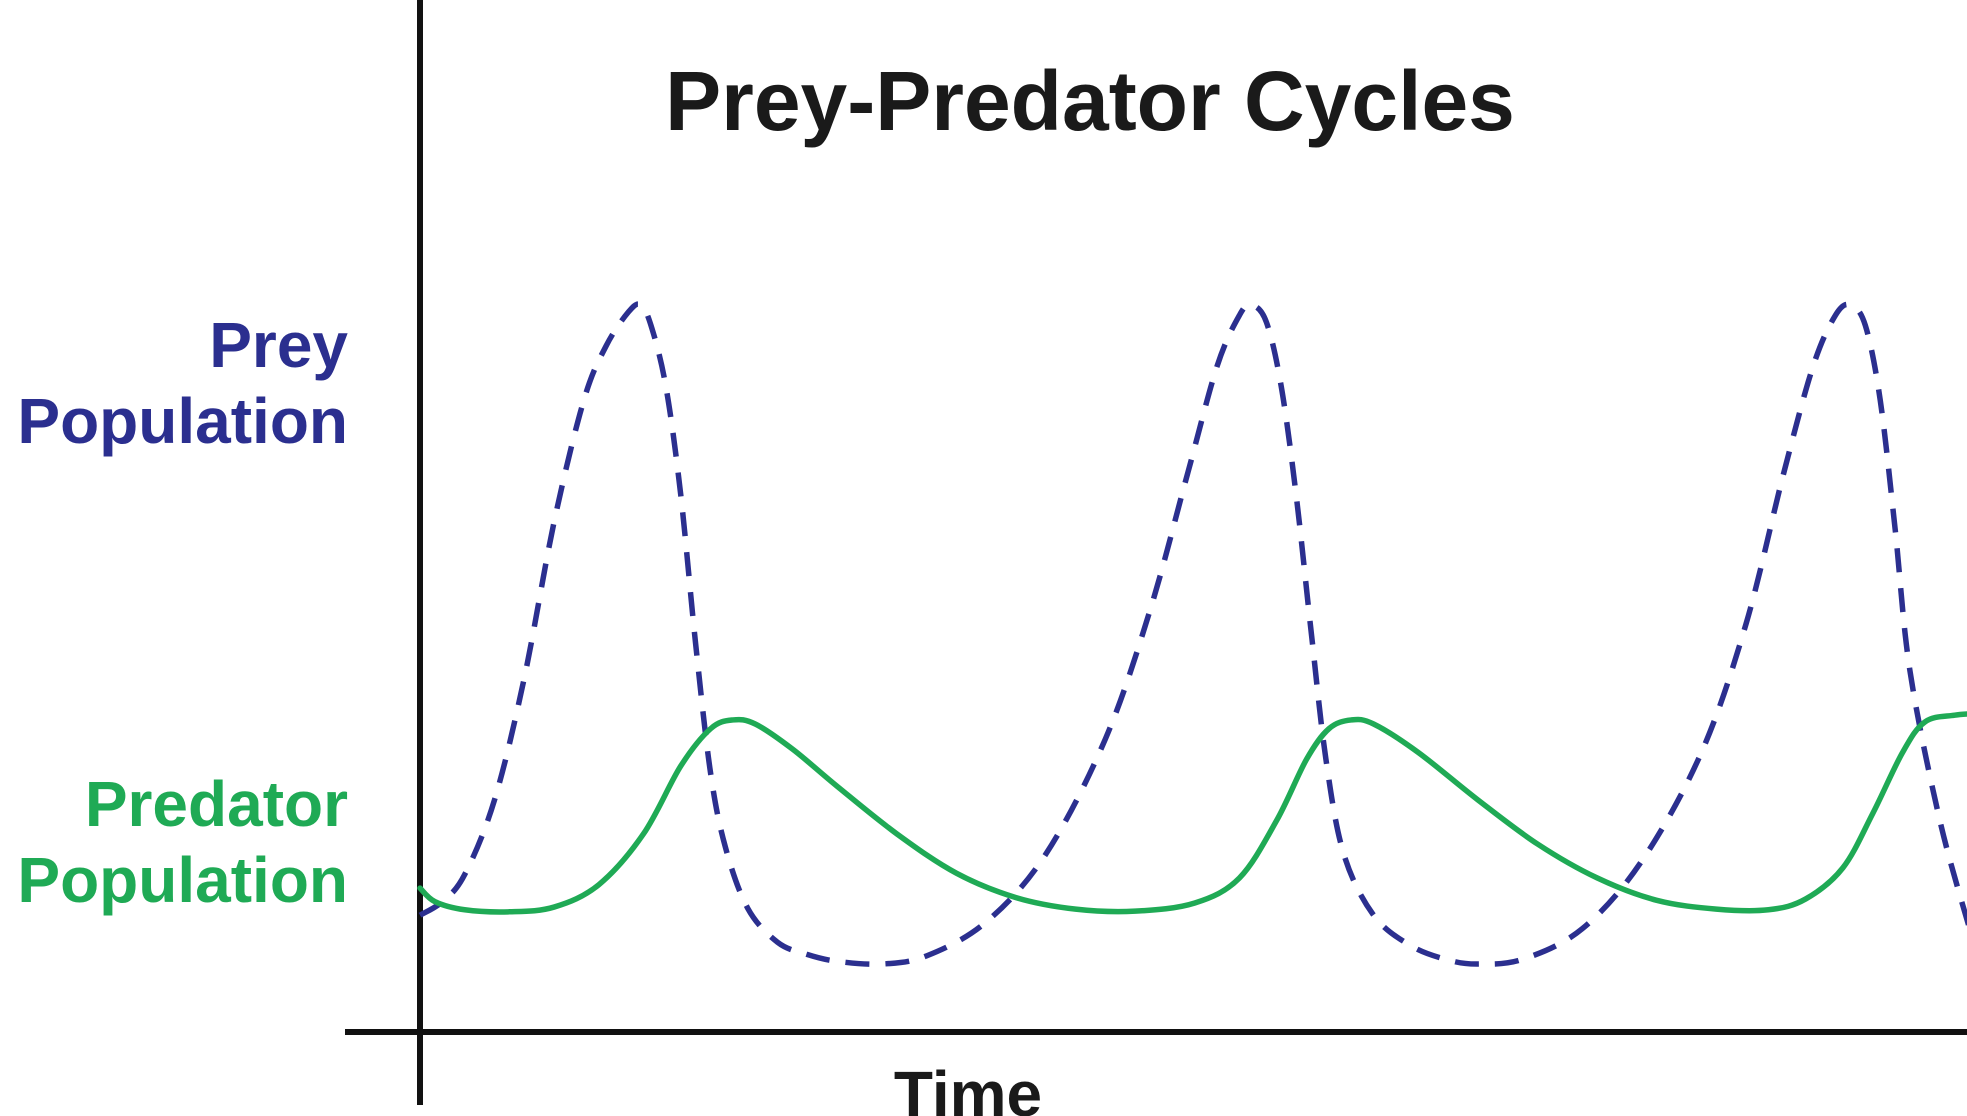 Image resolution: width=1967 pixels, height=1116 pixels. Describe the element at coordinates (182, 421) in the screenshot. I see `prey-label-line-2: Population` at that location.